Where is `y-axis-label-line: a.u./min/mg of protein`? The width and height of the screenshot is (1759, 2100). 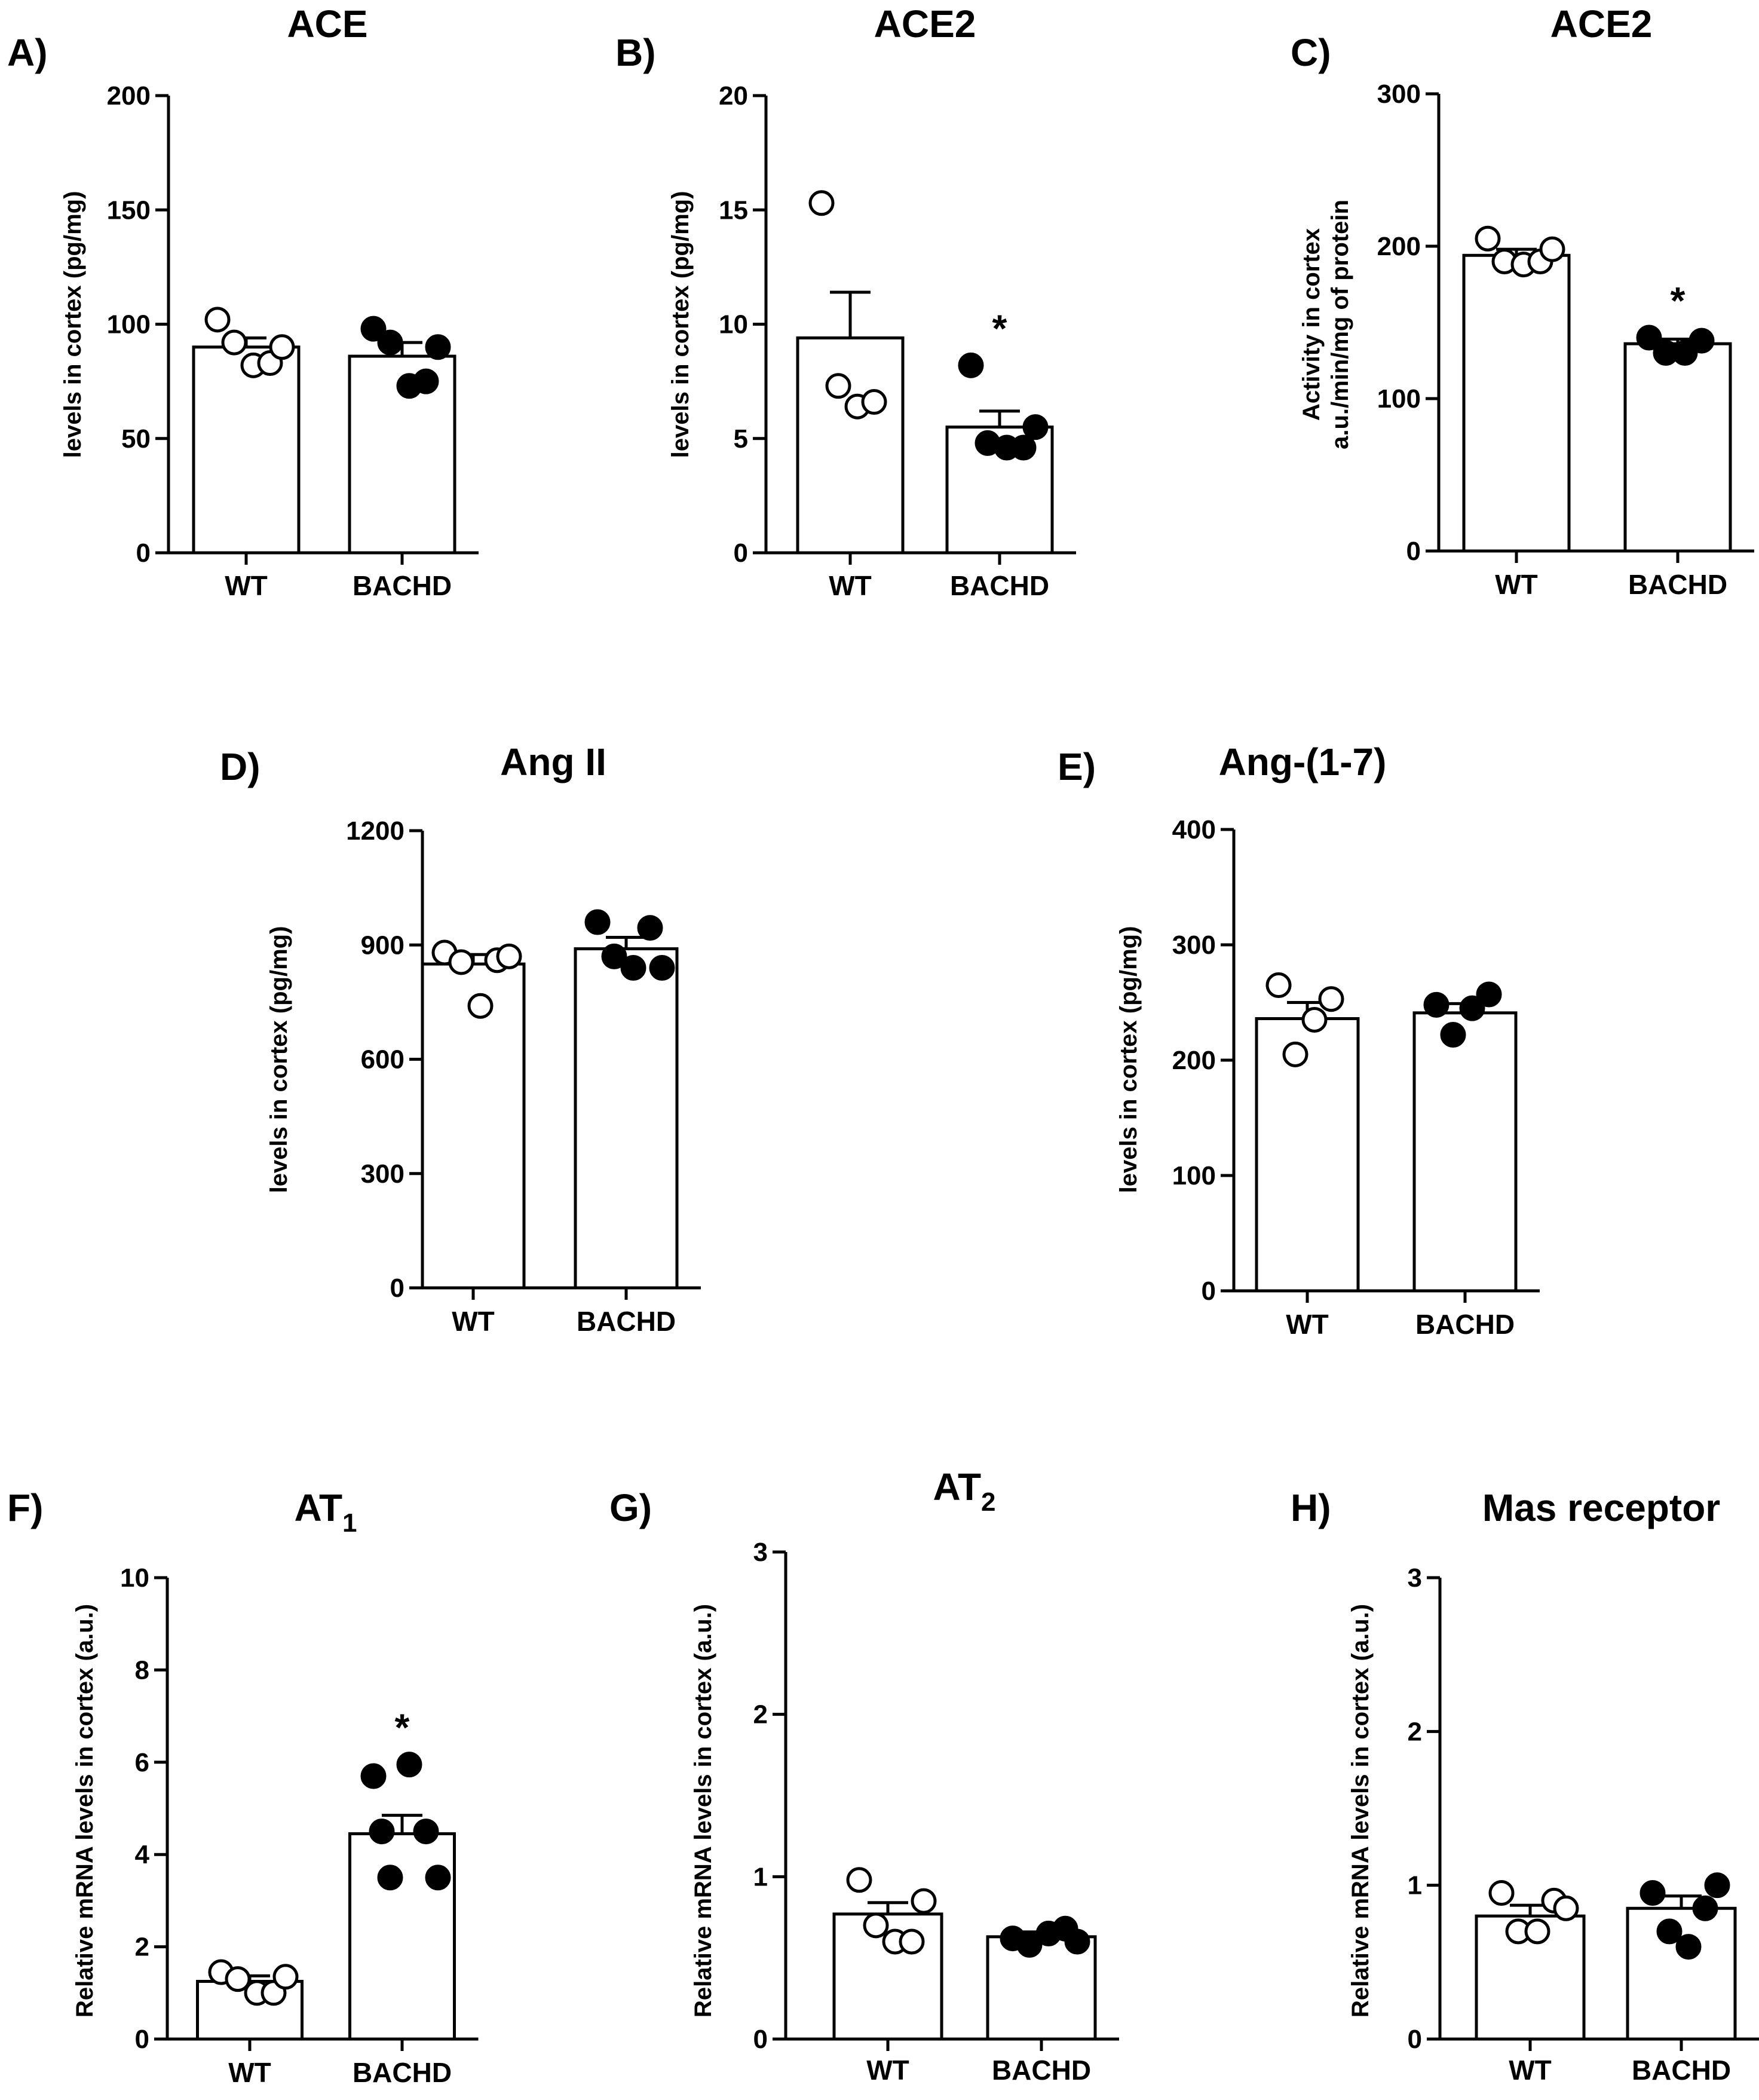 y-axis-label-line: a.u./min/mg of protein is located at coordinates (1340, 324).